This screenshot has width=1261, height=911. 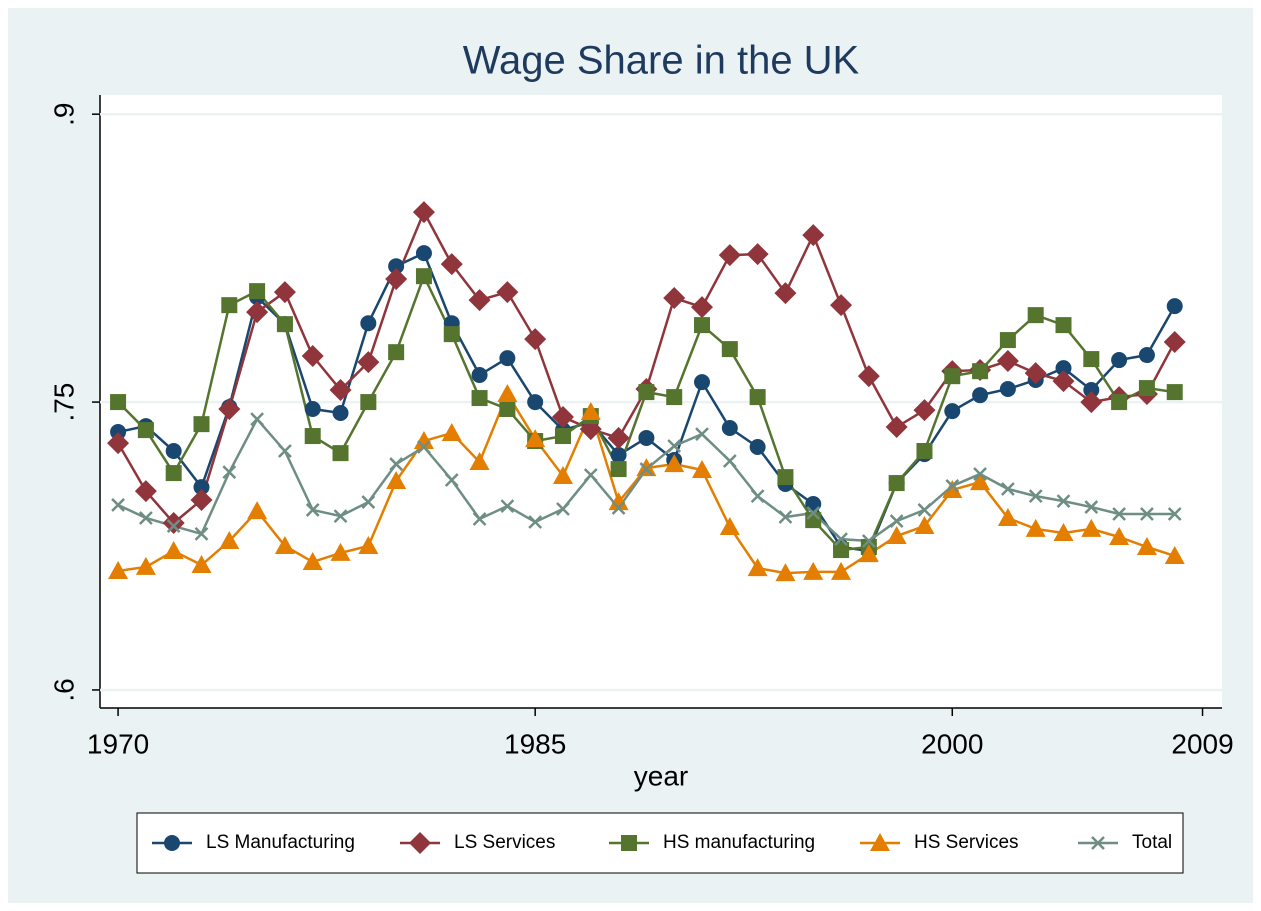 I want to click on legend-label: LS Manufacturing, so click(x=280, y=842).